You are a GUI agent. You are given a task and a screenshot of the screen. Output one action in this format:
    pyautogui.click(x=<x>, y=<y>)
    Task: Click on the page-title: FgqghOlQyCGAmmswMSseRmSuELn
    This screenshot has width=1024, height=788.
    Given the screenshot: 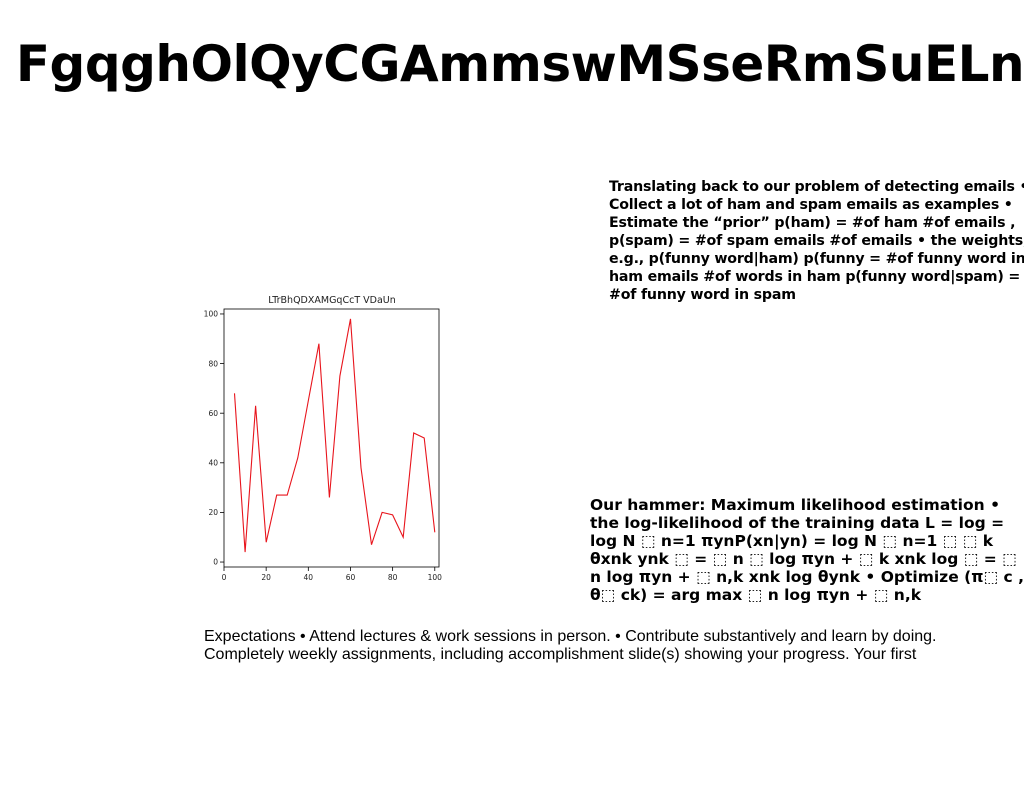 What is the action you would take?
    pyautogui.click(x=519, y=64)
    